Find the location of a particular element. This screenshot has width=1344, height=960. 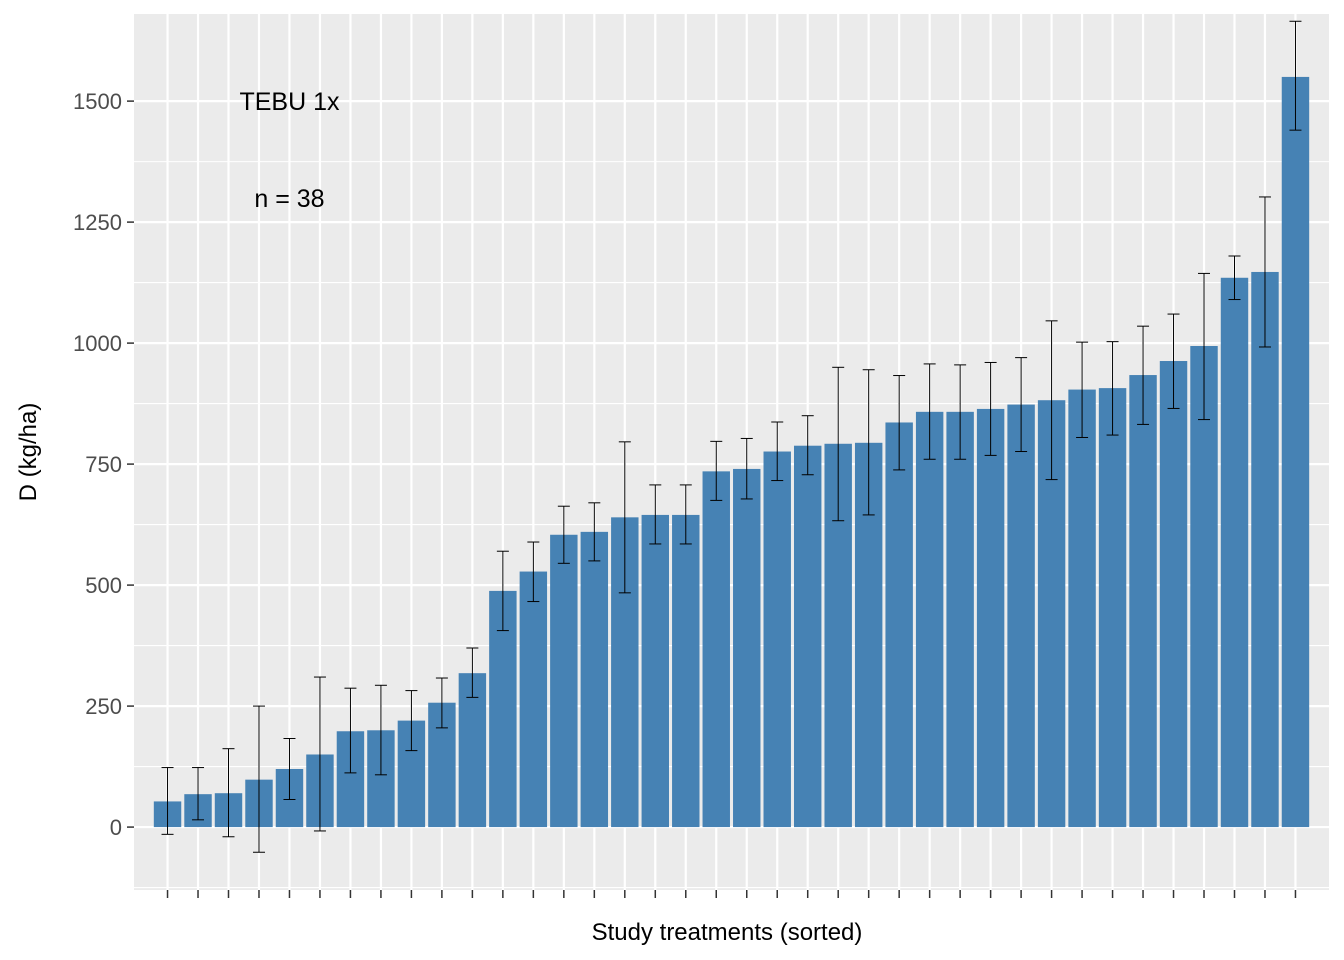

x-axis-title: Study treatments (sorted) is located at coordinates (727, 932).